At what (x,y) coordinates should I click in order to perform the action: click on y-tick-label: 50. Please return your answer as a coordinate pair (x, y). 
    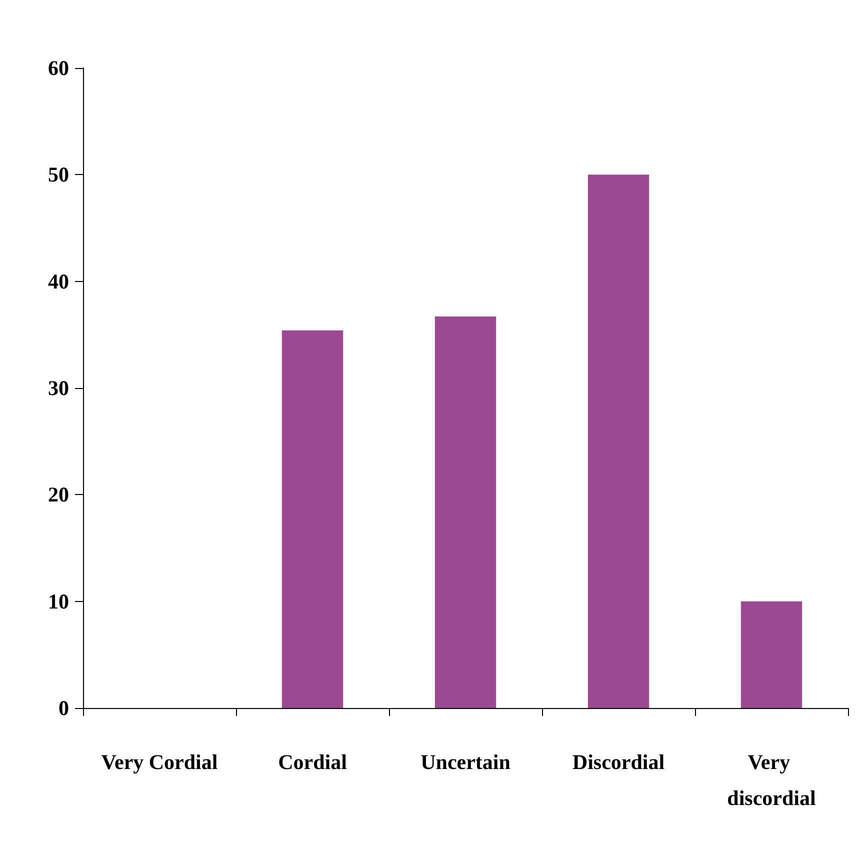
    Looking at the image, I should click on (58, 174).